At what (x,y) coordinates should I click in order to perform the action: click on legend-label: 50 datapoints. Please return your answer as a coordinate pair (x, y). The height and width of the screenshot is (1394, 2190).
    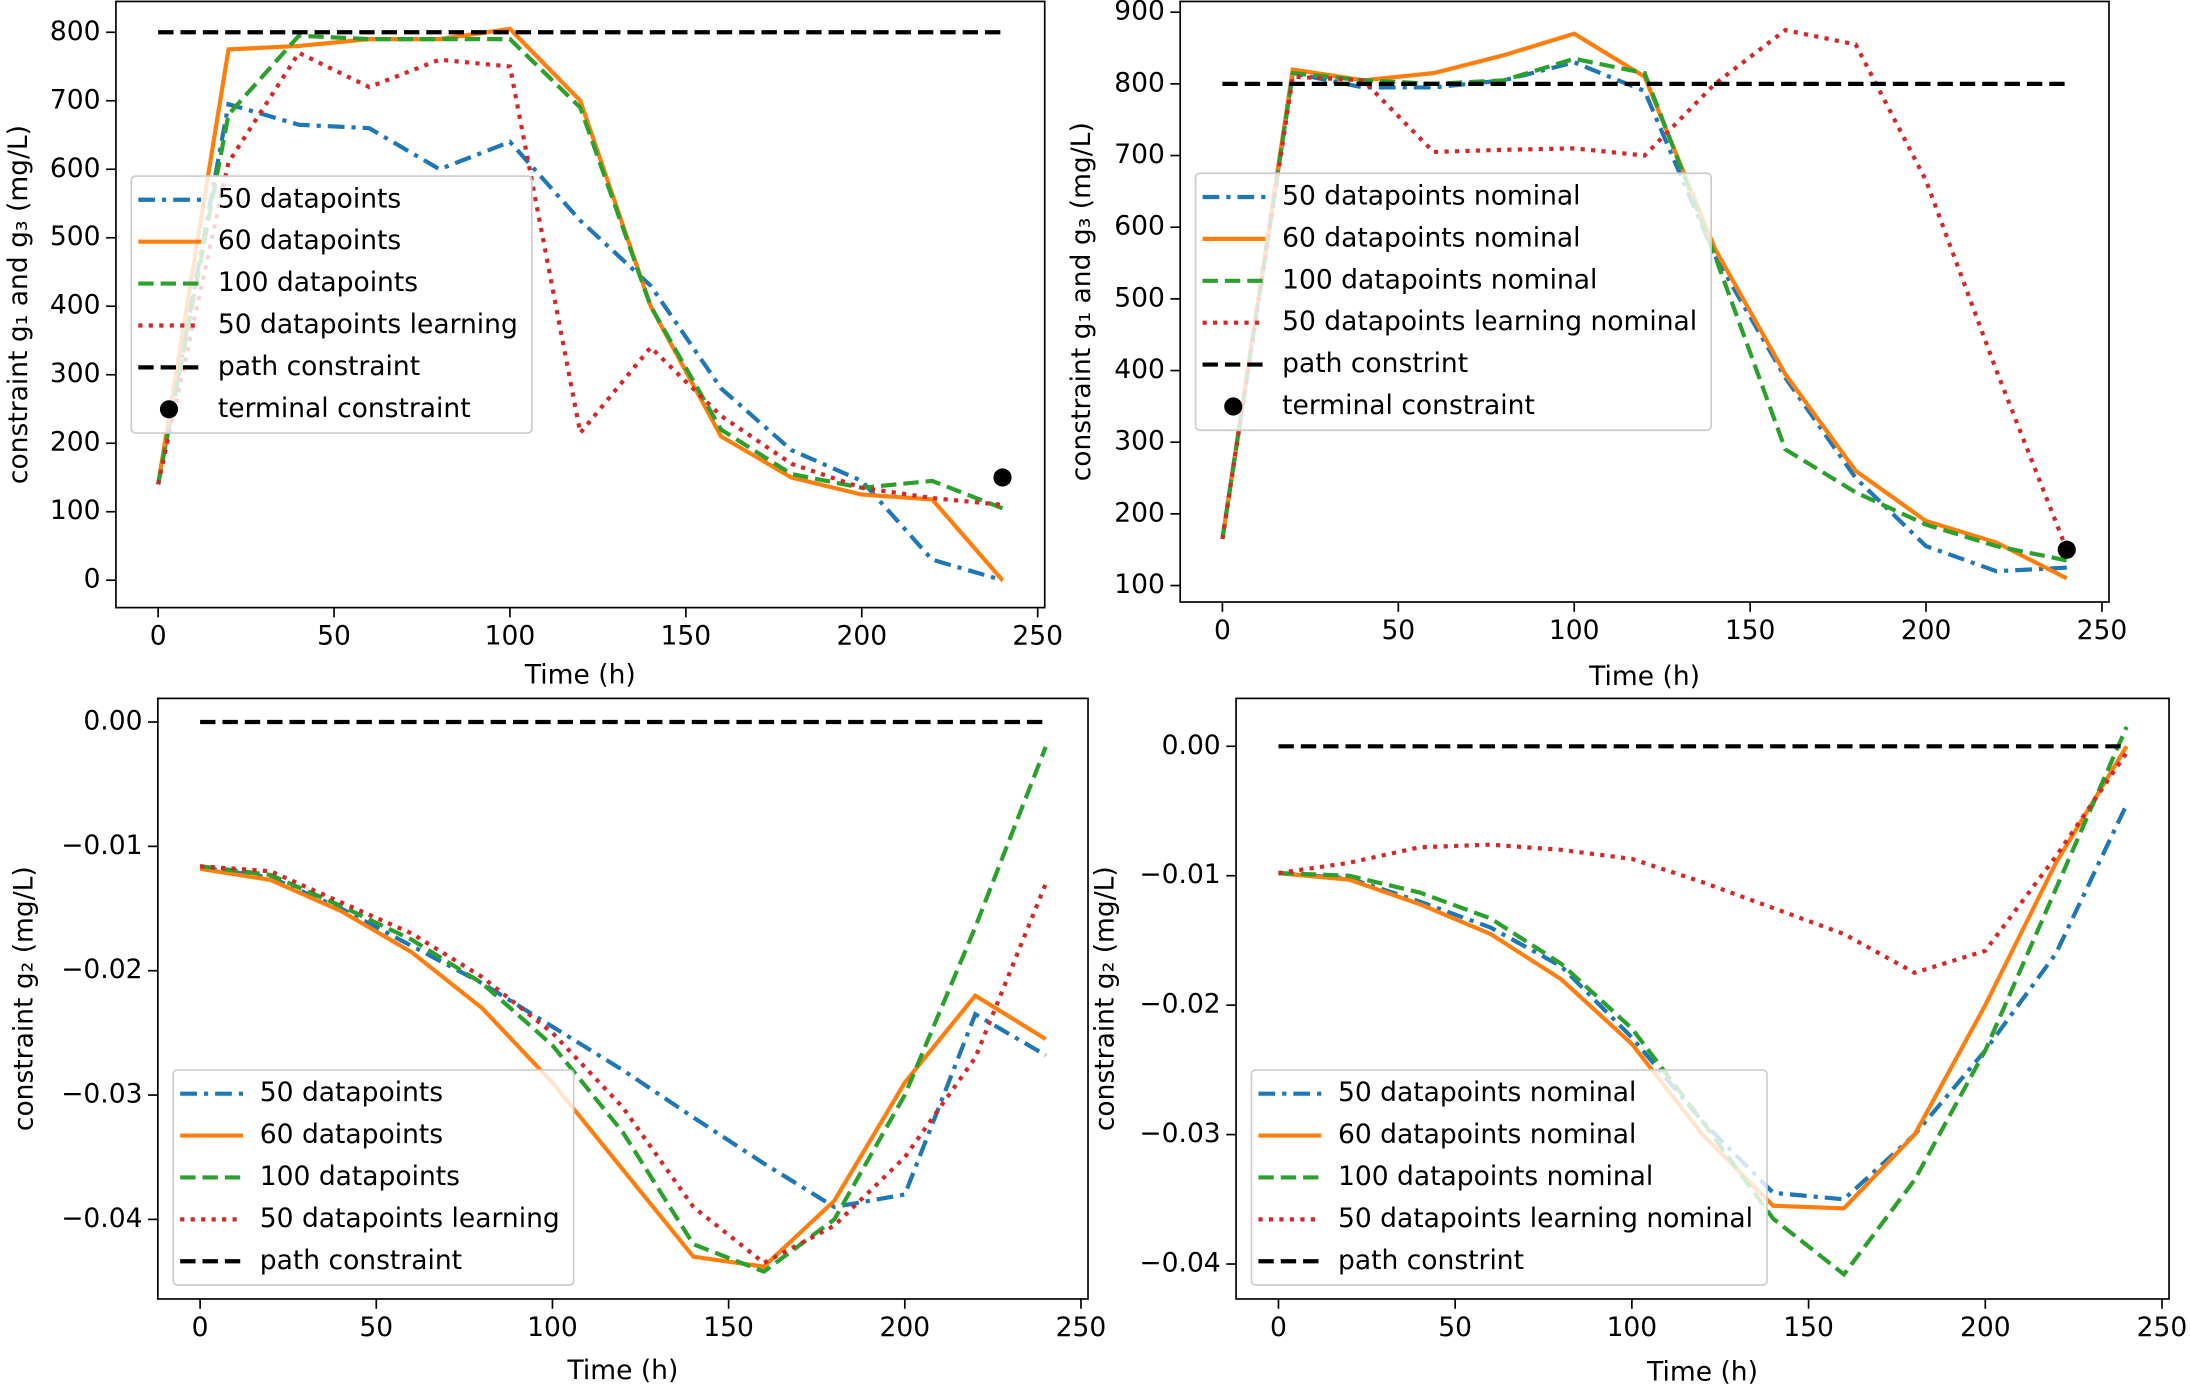
    Looking at the image, I should click on (351, 1092).